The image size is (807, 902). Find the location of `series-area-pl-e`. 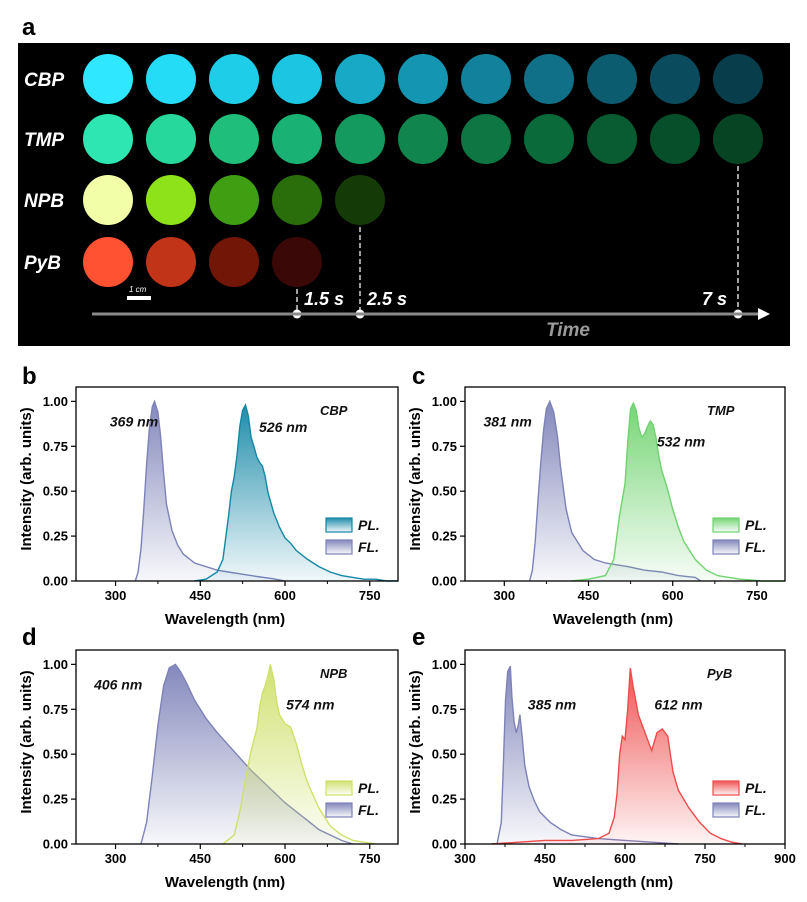

series-area-pl-e is located at coordinates (617, 756).